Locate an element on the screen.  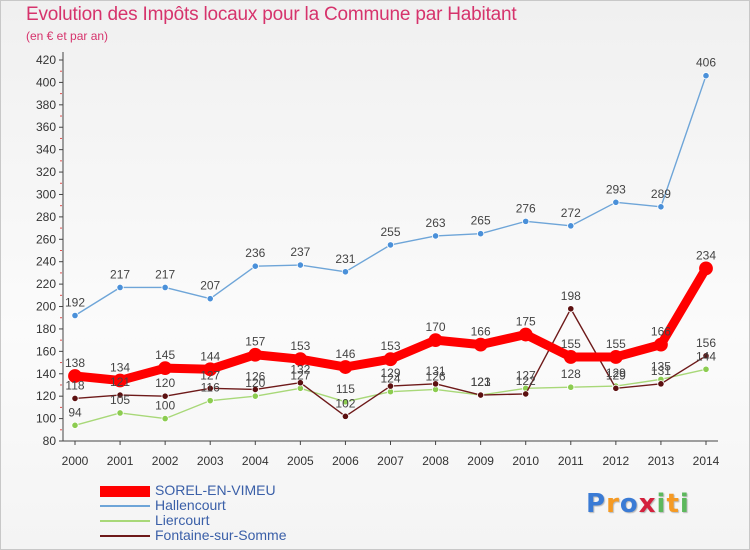
data-label-hallencourt: 406 is located at coordinates (706, 63).